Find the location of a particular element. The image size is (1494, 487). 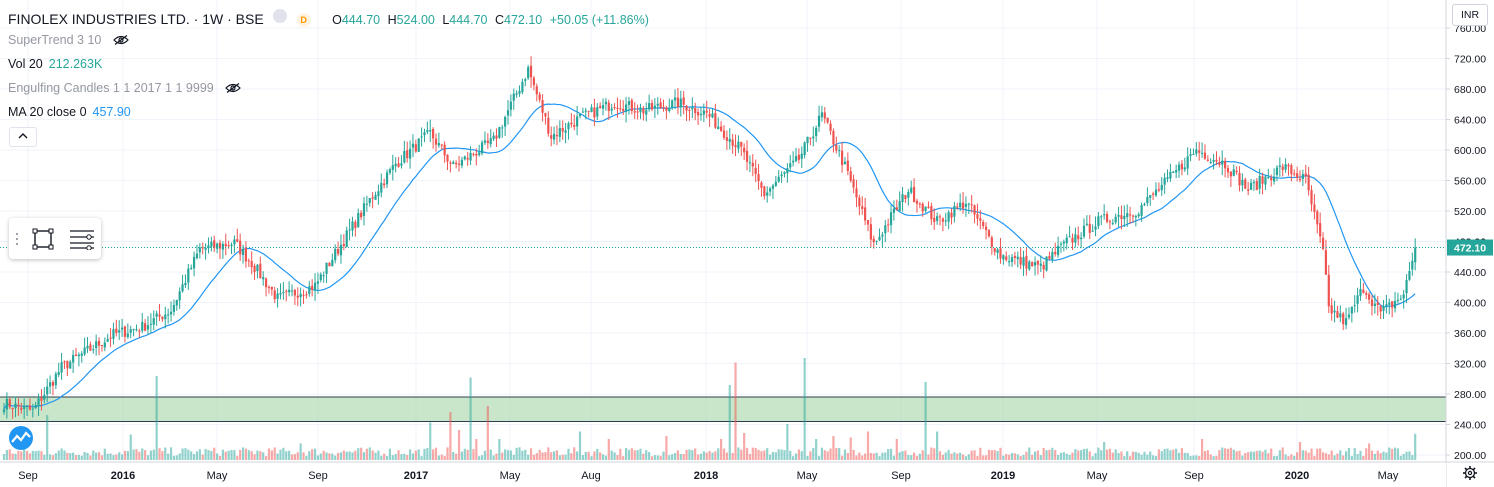

currency-button: INR is located at coordinates (1470, 15).